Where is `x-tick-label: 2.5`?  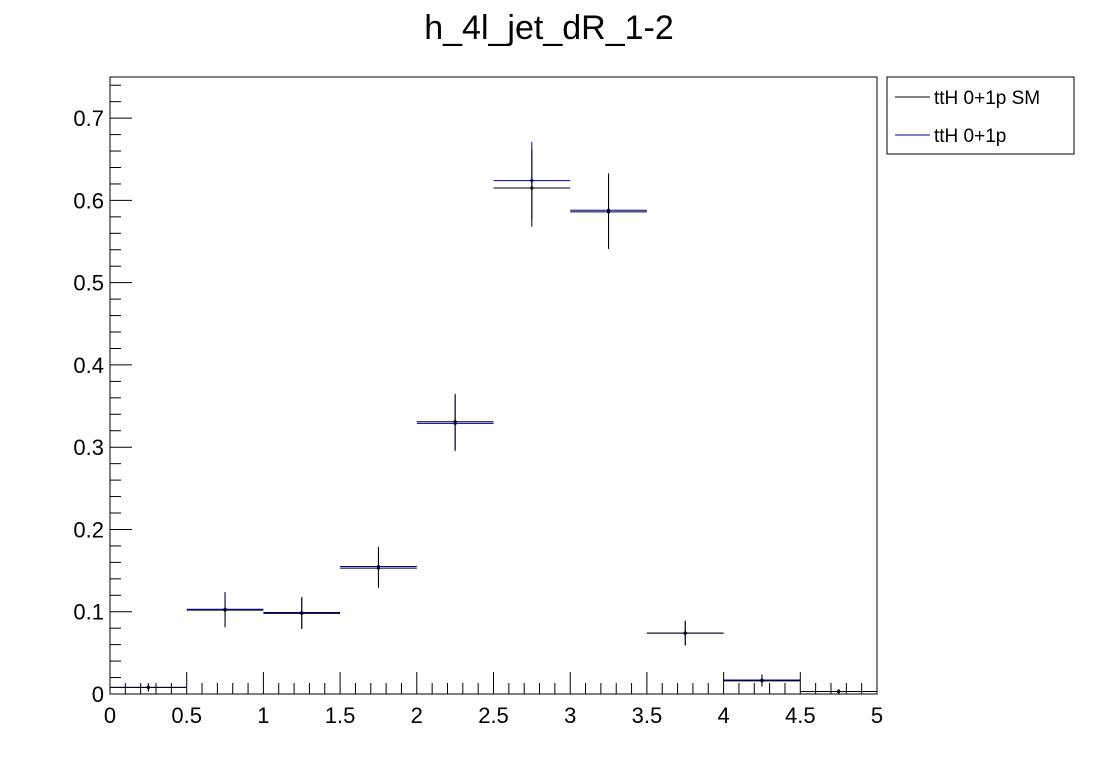 x-tick-label: 2.5 is located at coordinates (493, 715).